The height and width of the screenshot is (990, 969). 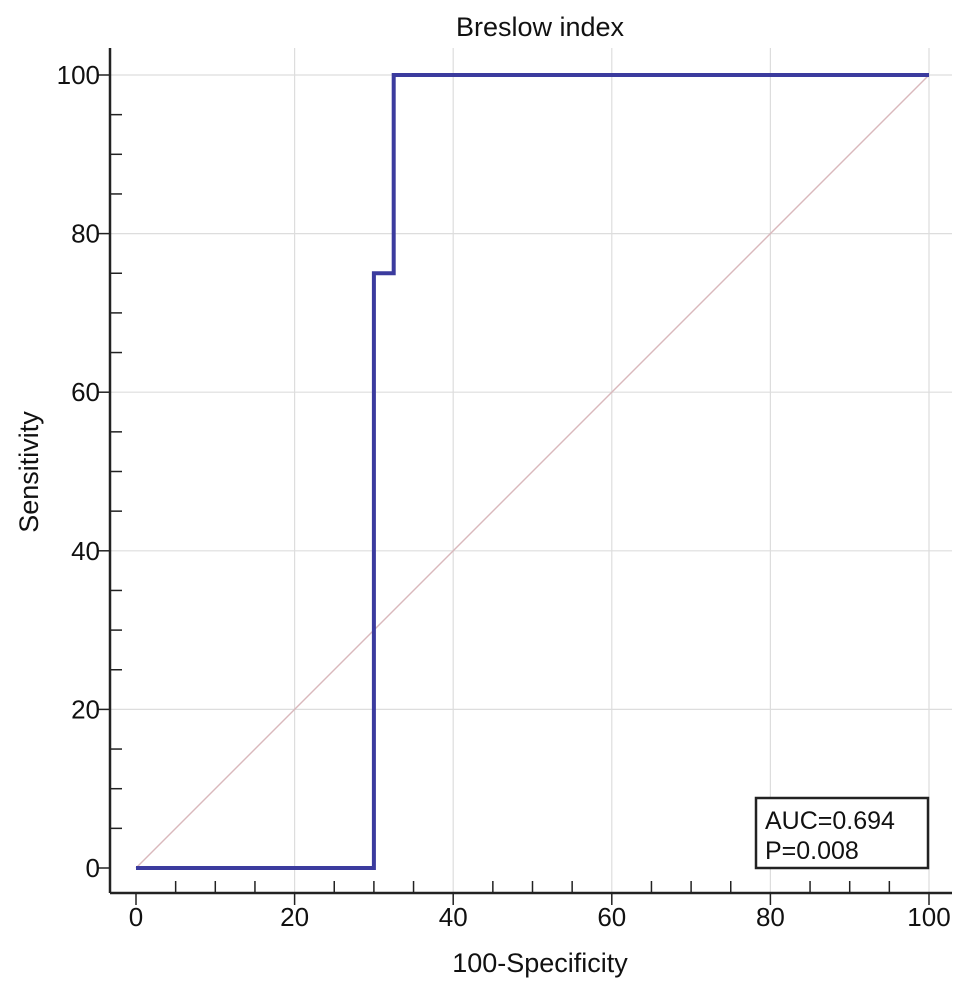 What do you see at coordinates (928, 917) in the screenshot?
I see `x-tick-label-100: 100` at bounding box center [928, 917].